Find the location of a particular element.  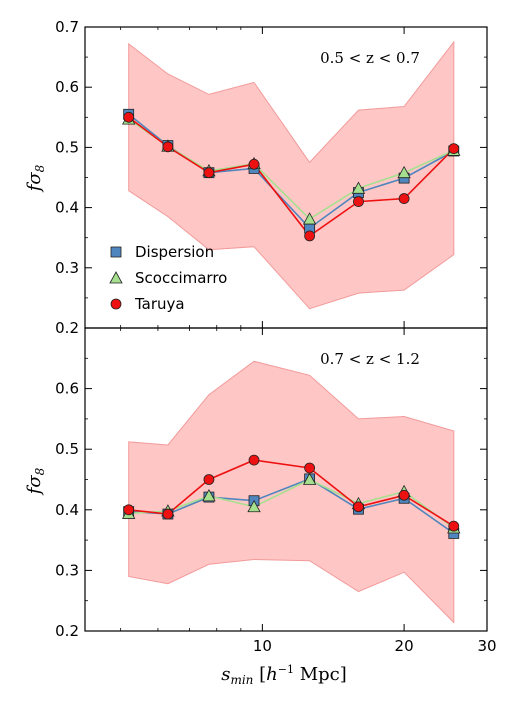

legend-marker-scoccimarro is located at coordinates (116, 277).